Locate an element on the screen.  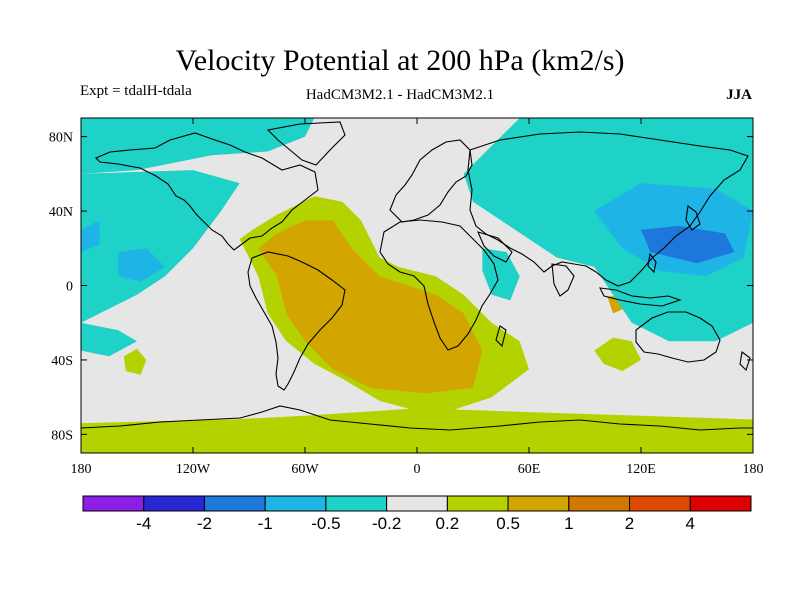
colorbar-label: 0.2 is located at coordinates (448, 523).